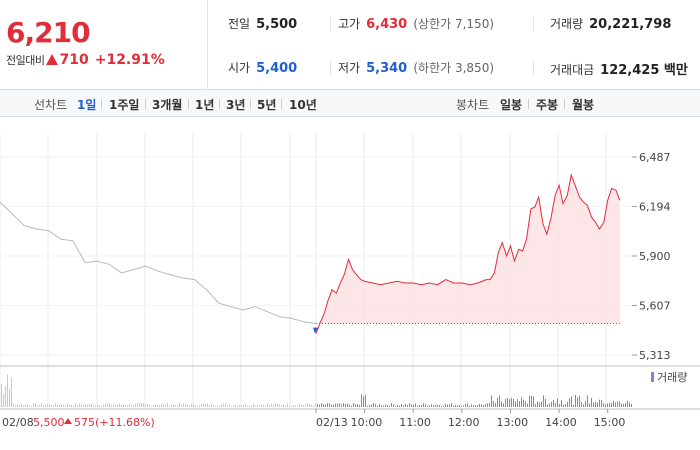  What do you see at coordinates (167, 105) in the screenshot?
I see `tab-period-3m: 3개월` at bounding box center [167, 105].